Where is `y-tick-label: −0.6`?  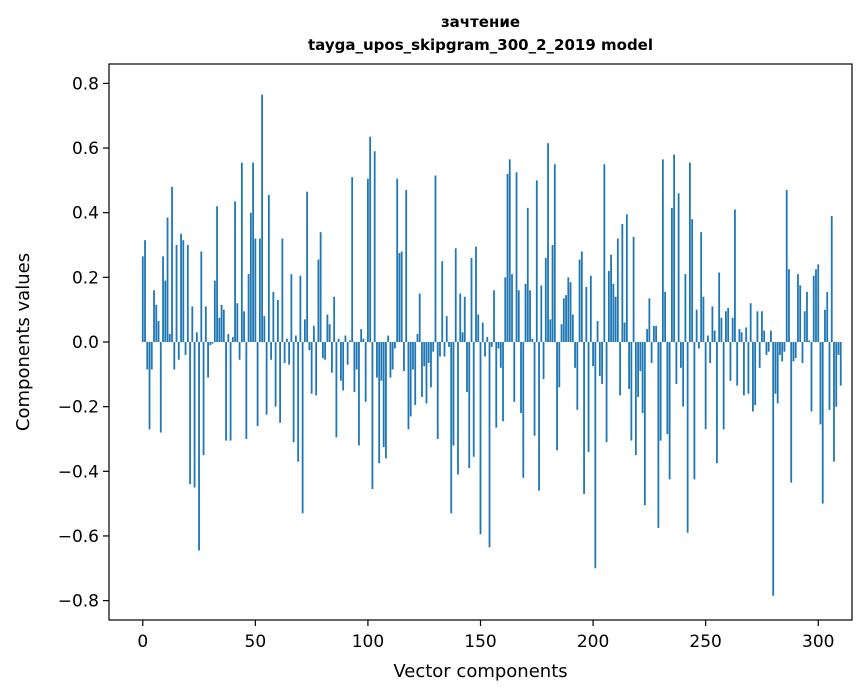
y-tick-label: −0.6 is located at coordinates (78, 537).